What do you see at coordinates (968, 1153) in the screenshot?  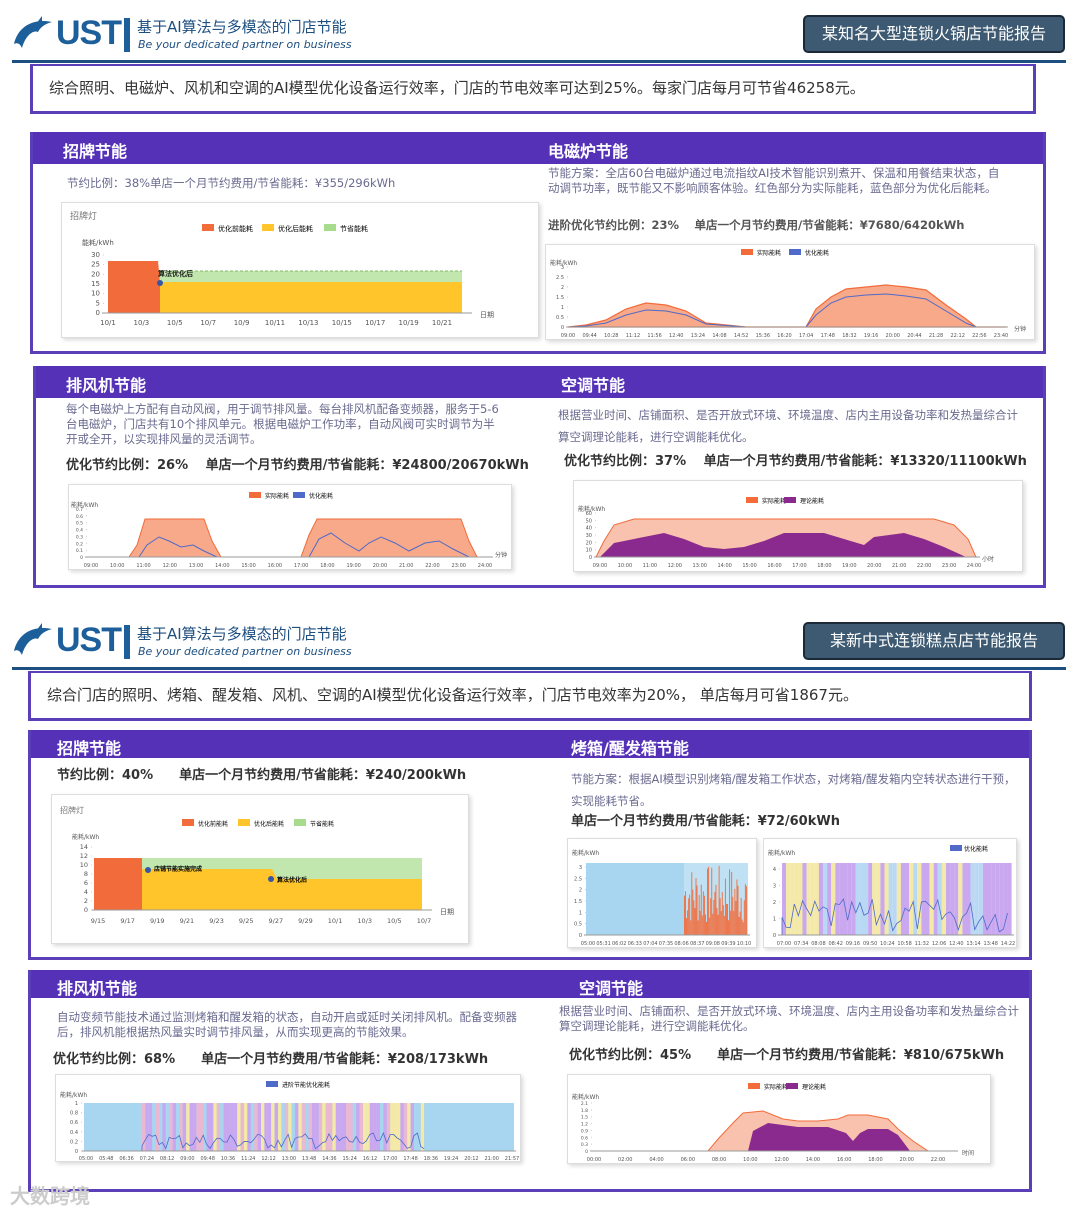 I see `svg-text: 时间` at bounding box center [968, 1153].